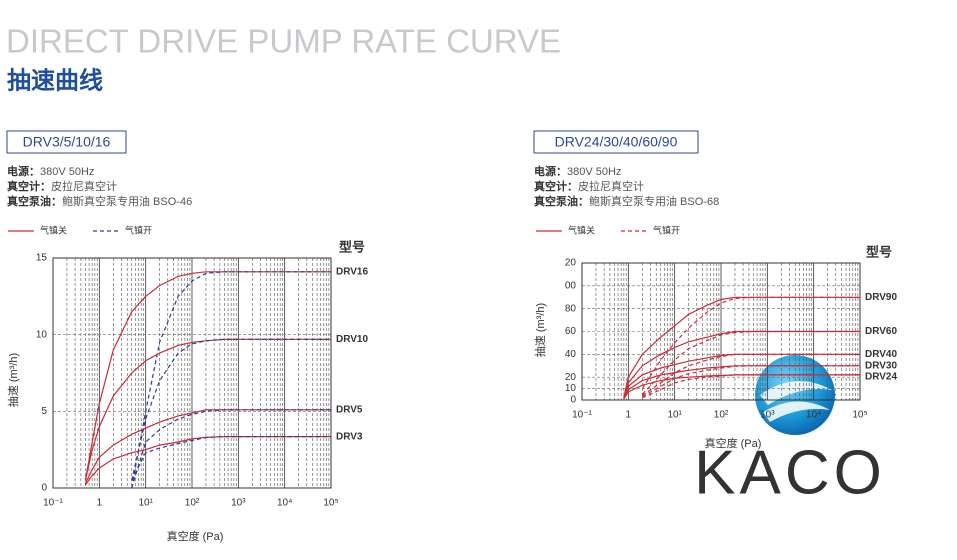 The width and height of the screenshot is (957, 560). What do you see at coordinates (796, 411) in the screenshot?
I see `logo-wave` at bounding box center [796, 411].